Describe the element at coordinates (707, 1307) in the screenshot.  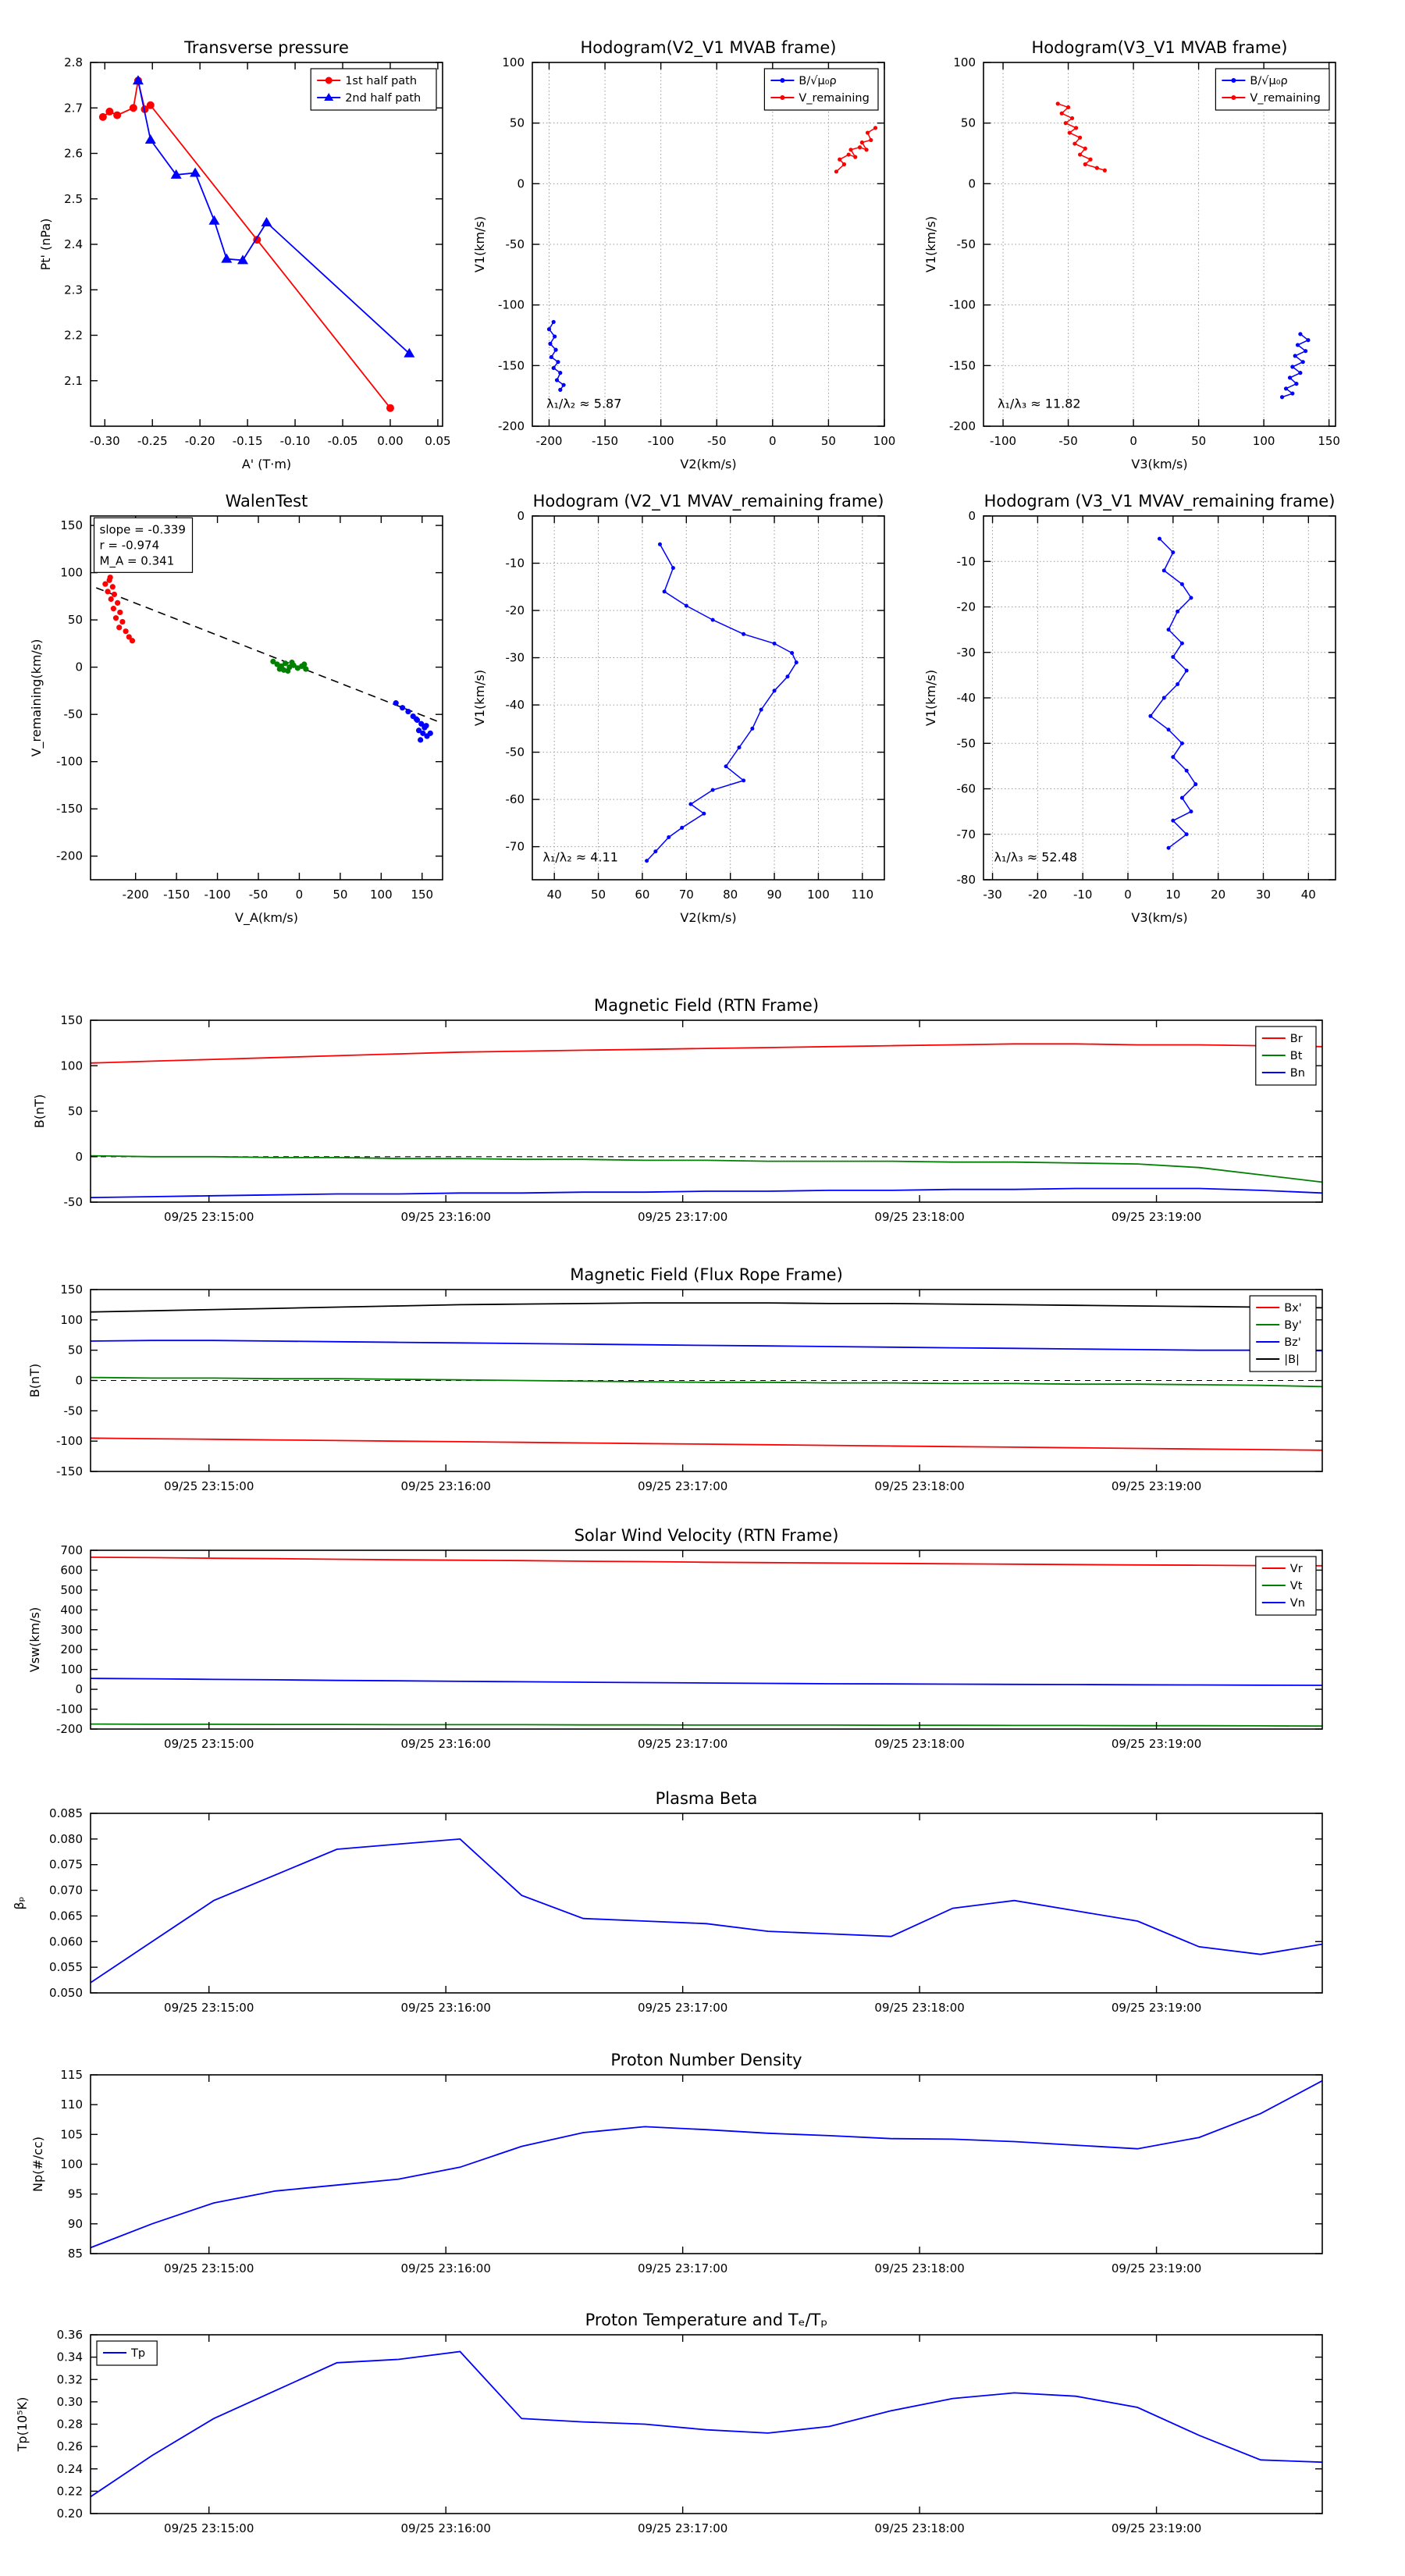
I see `series-B-magnitude` at that location.